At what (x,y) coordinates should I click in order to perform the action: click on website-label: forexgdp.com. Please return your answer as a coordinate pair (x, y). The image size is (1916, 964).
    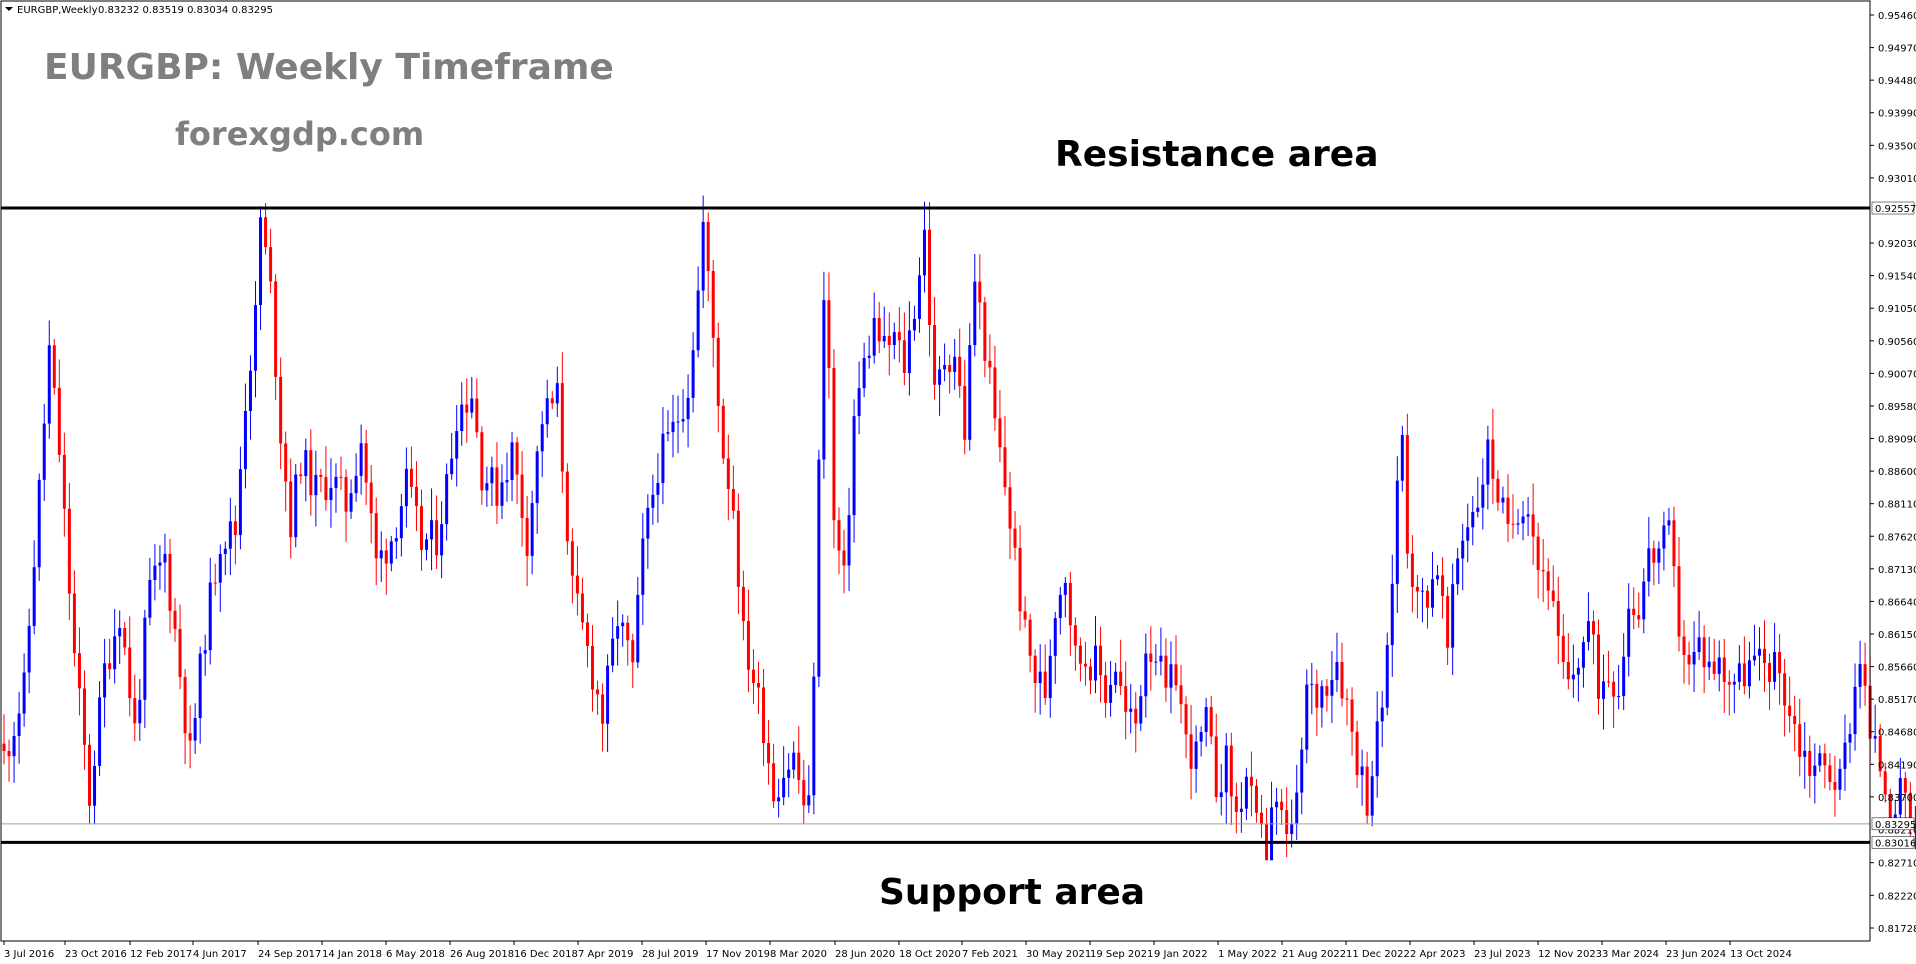
    Looking at the image, I should click on (299, 134).